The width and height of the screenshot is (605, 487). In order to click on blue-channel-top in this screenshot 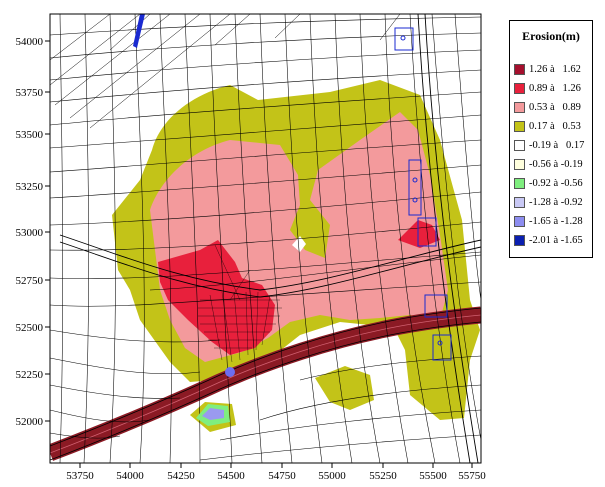, I will do `click(139, 31)`.